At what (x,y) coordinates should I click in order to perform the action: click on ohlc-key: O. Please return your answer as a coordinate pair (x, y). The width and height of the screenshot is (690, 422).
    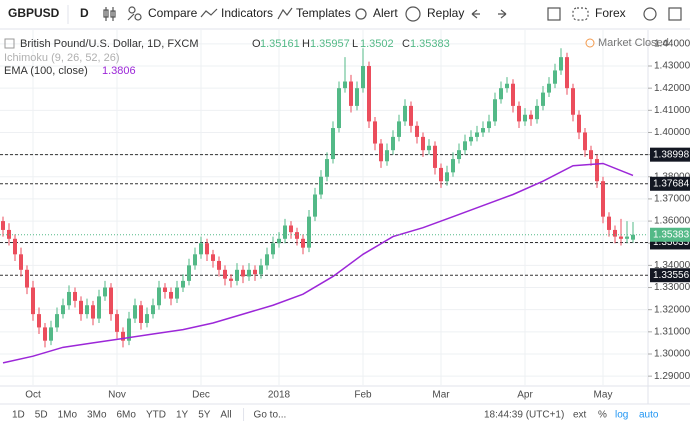
    Looking at the image, I should click on (256, 44).